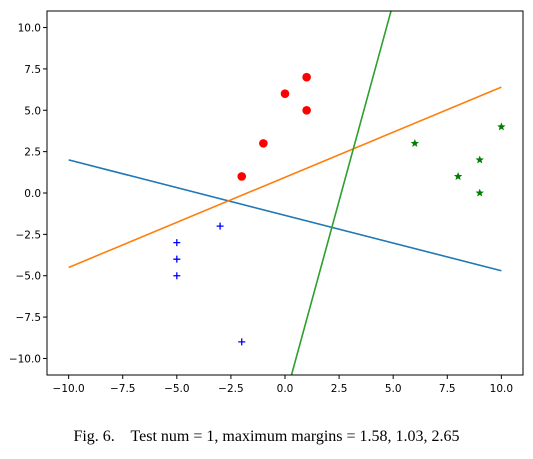 This screenshot has height=459, width=533. Describe the element at coordinates (285, 389) in the screenshot. I see `x-tick-label: 0.0` at that location.